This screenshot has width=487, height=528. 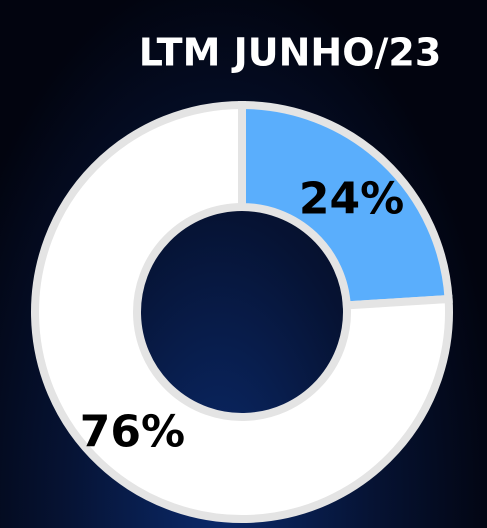 What do you see at coordinates (290, 53) in the screenshot?
I see `chart-title: LTM JUNHO/23` at bounding box center [290, 53].